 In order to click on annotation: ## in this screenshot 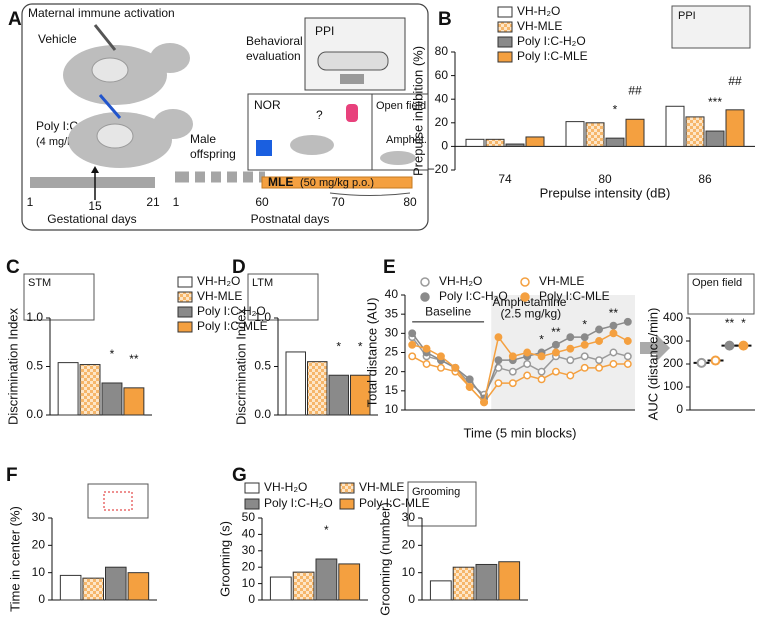, I will do `click(635, 90)`.